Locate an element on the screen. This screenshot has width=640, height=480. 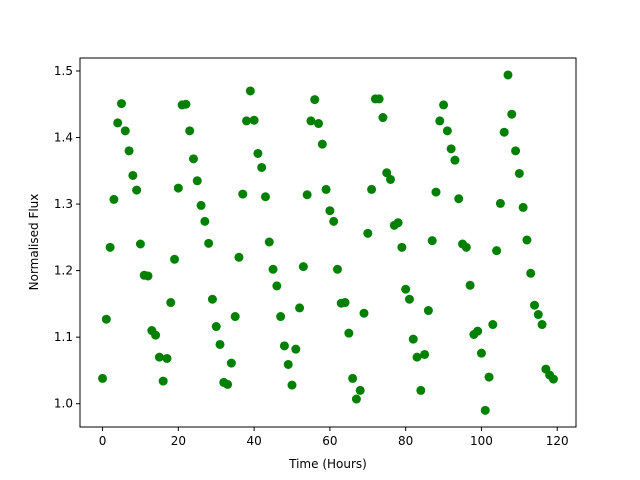
y-axis-label: Normalised Flux is located at coordinates (34, 242).